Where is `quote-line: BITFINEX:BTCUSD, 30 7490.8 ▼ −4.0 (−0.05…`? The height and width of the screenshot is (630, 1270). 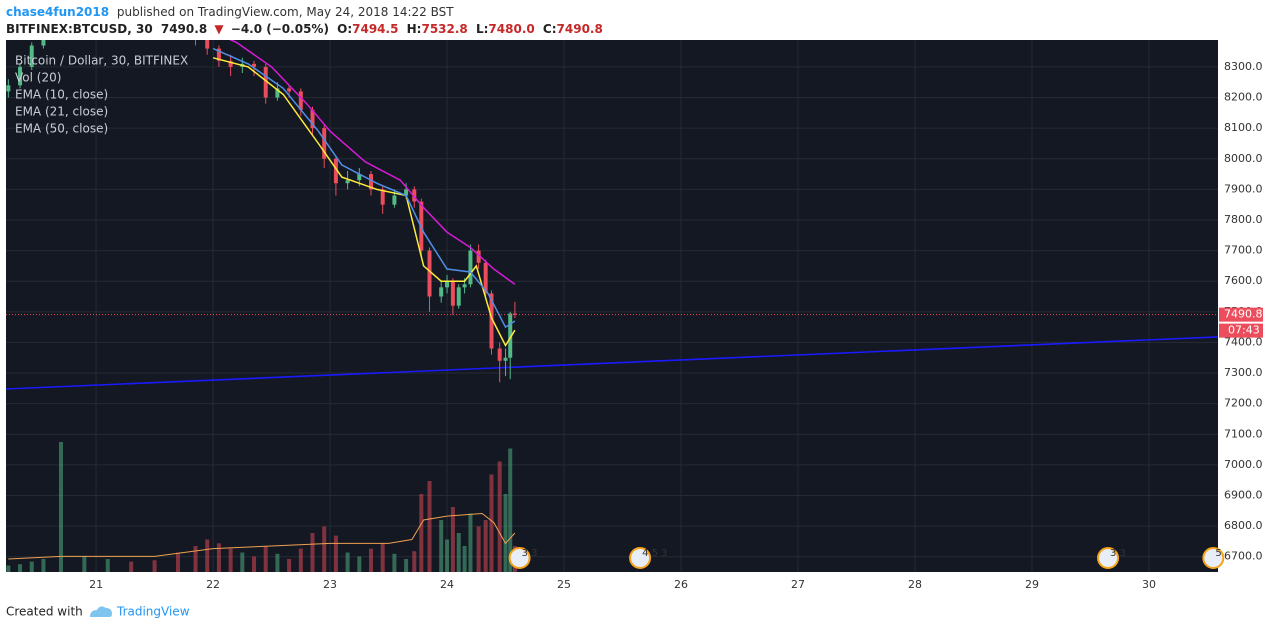
quote-line: BITFINEX:BTCUSD, 30 7490.8 ▼ −4.0 (−0.05… is located at coordinates (304, 29).